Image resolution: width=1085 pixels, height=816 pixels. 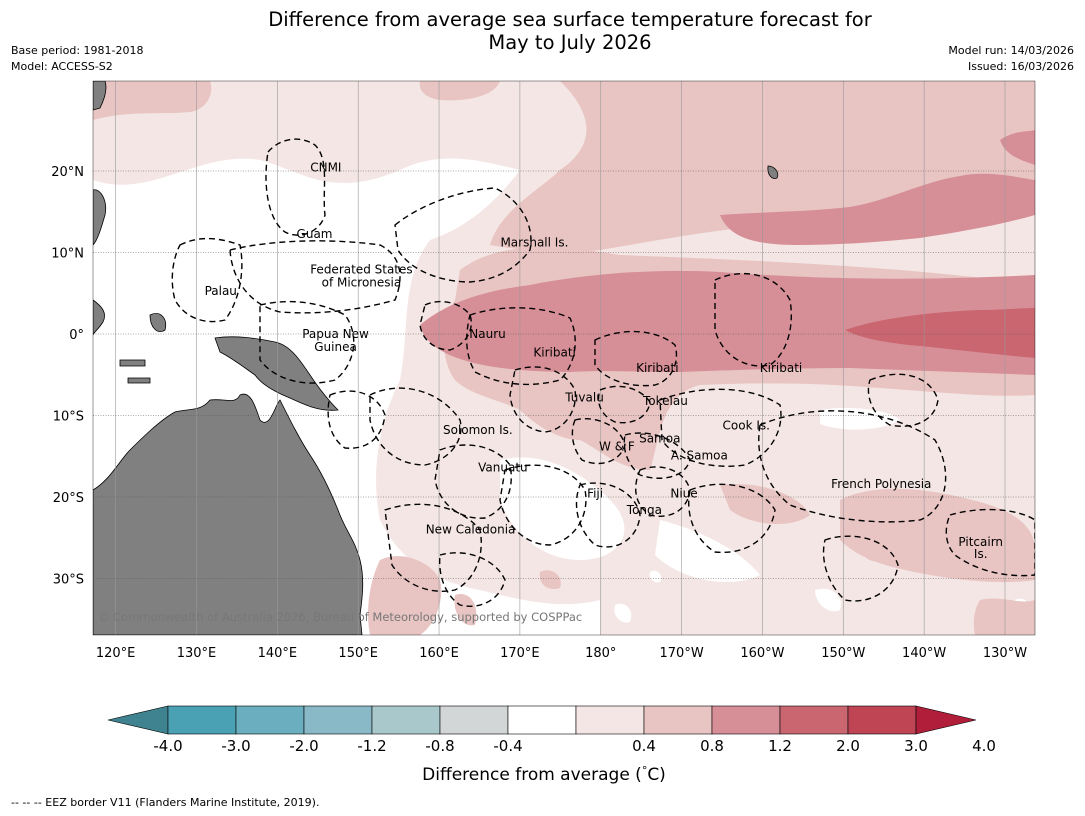 I want to click on x-tick-label: 180°, so click(x=600, y=653).